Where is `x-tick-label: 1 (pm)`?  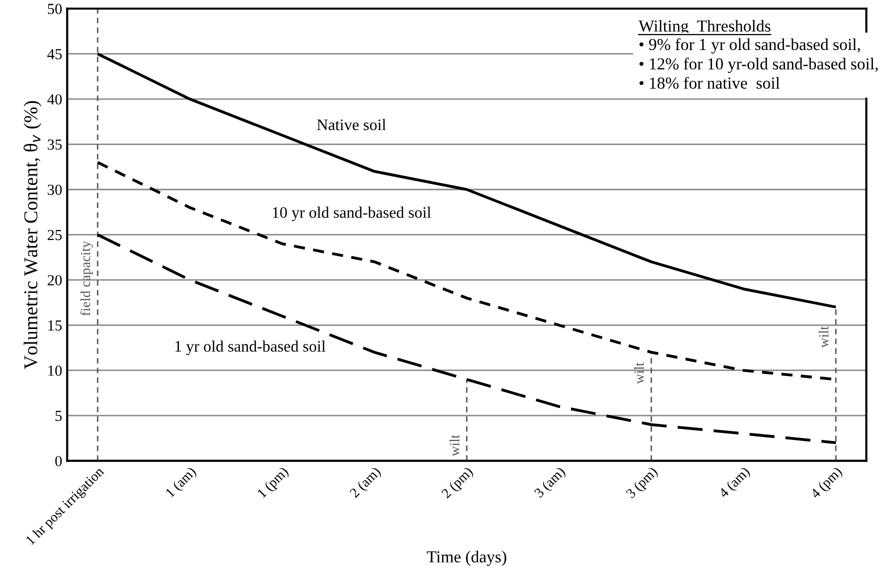 x-tick-label: 1 (pm) is located at coordinates (273, 483).